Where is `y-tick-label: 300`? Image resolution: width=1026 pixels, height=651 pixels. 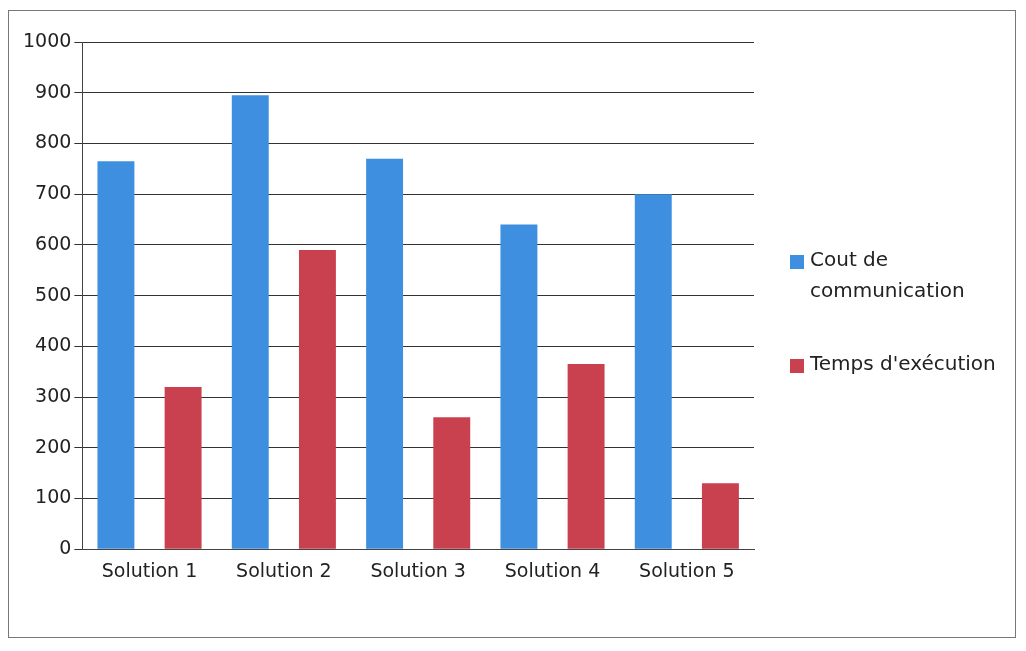 y-tick-label: 300 is located at coordinates (53, 394).